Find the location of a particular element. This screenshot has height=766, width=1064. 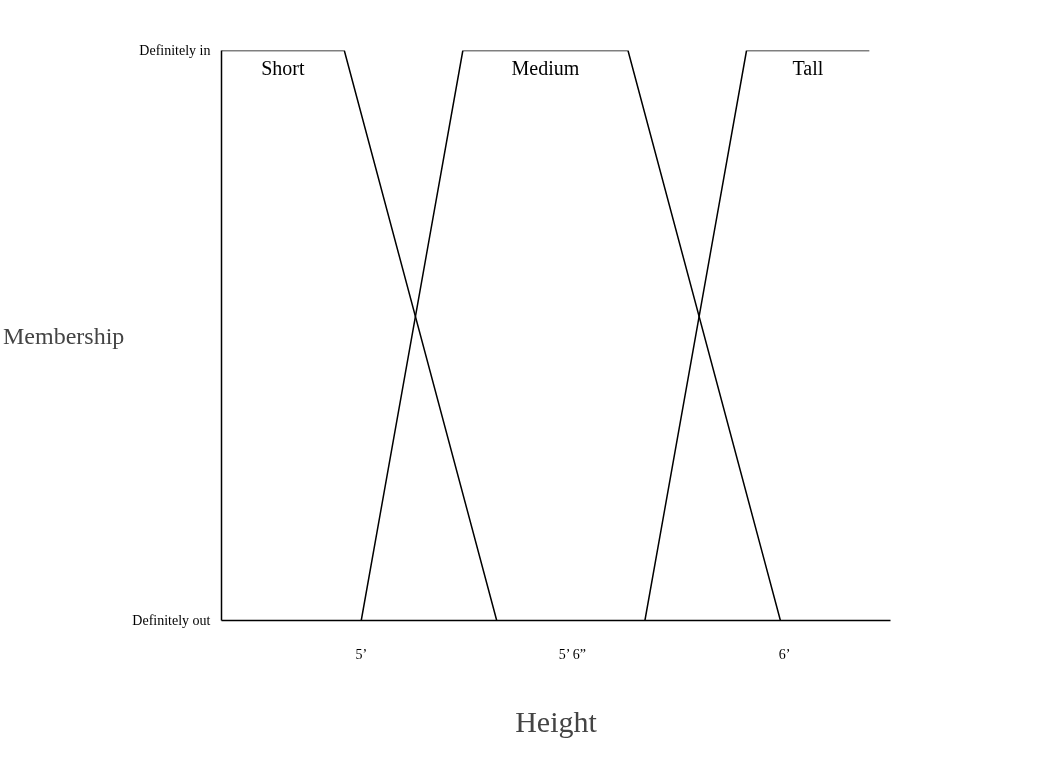

x-tick-label: 5’ 6” is located at coordinates (572, 654).